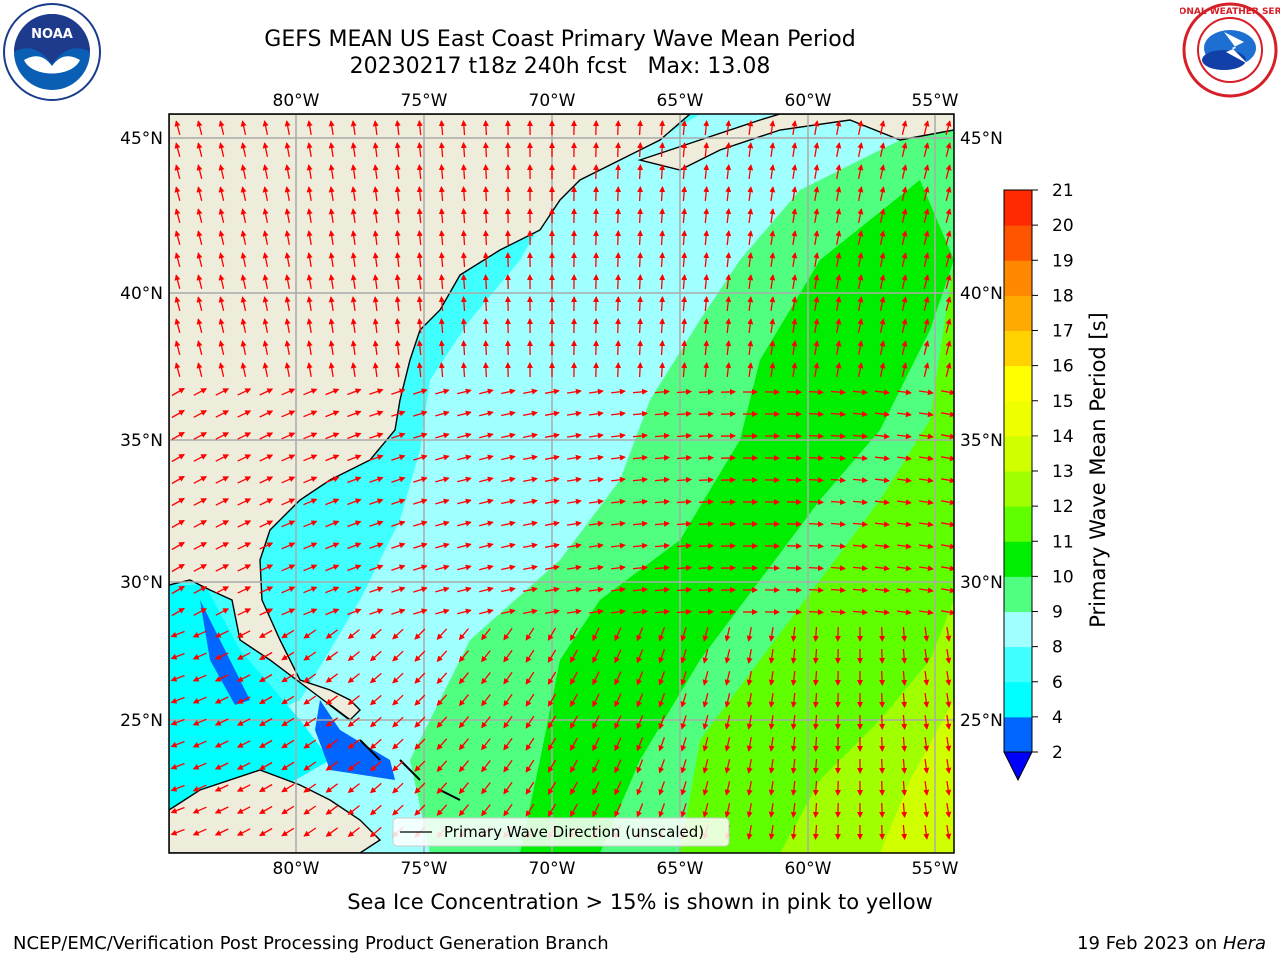  I want to click on lat-label: 40°N, so click(141, 294).